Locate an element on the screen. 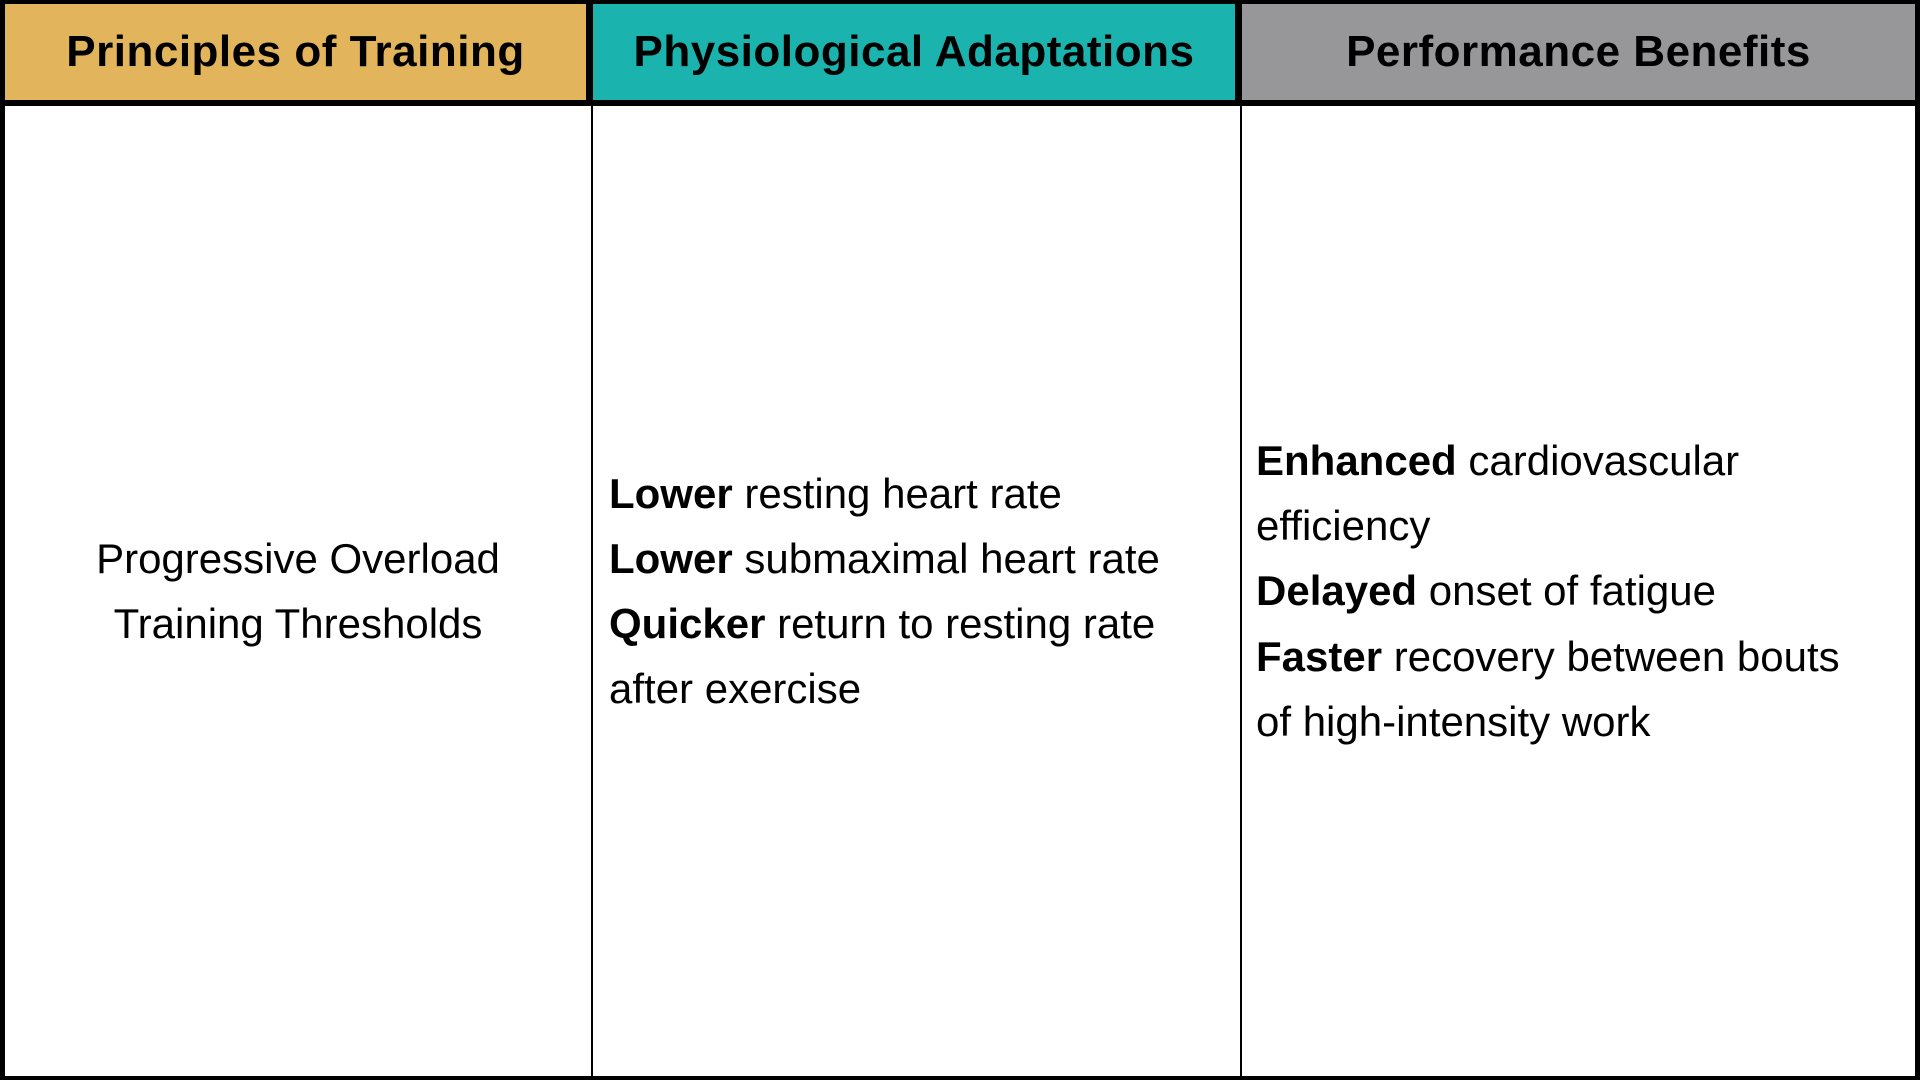 The image size is (1920, 1080). header-performance-benefits: Performance Benefits is located at coordinates (1578, 55).